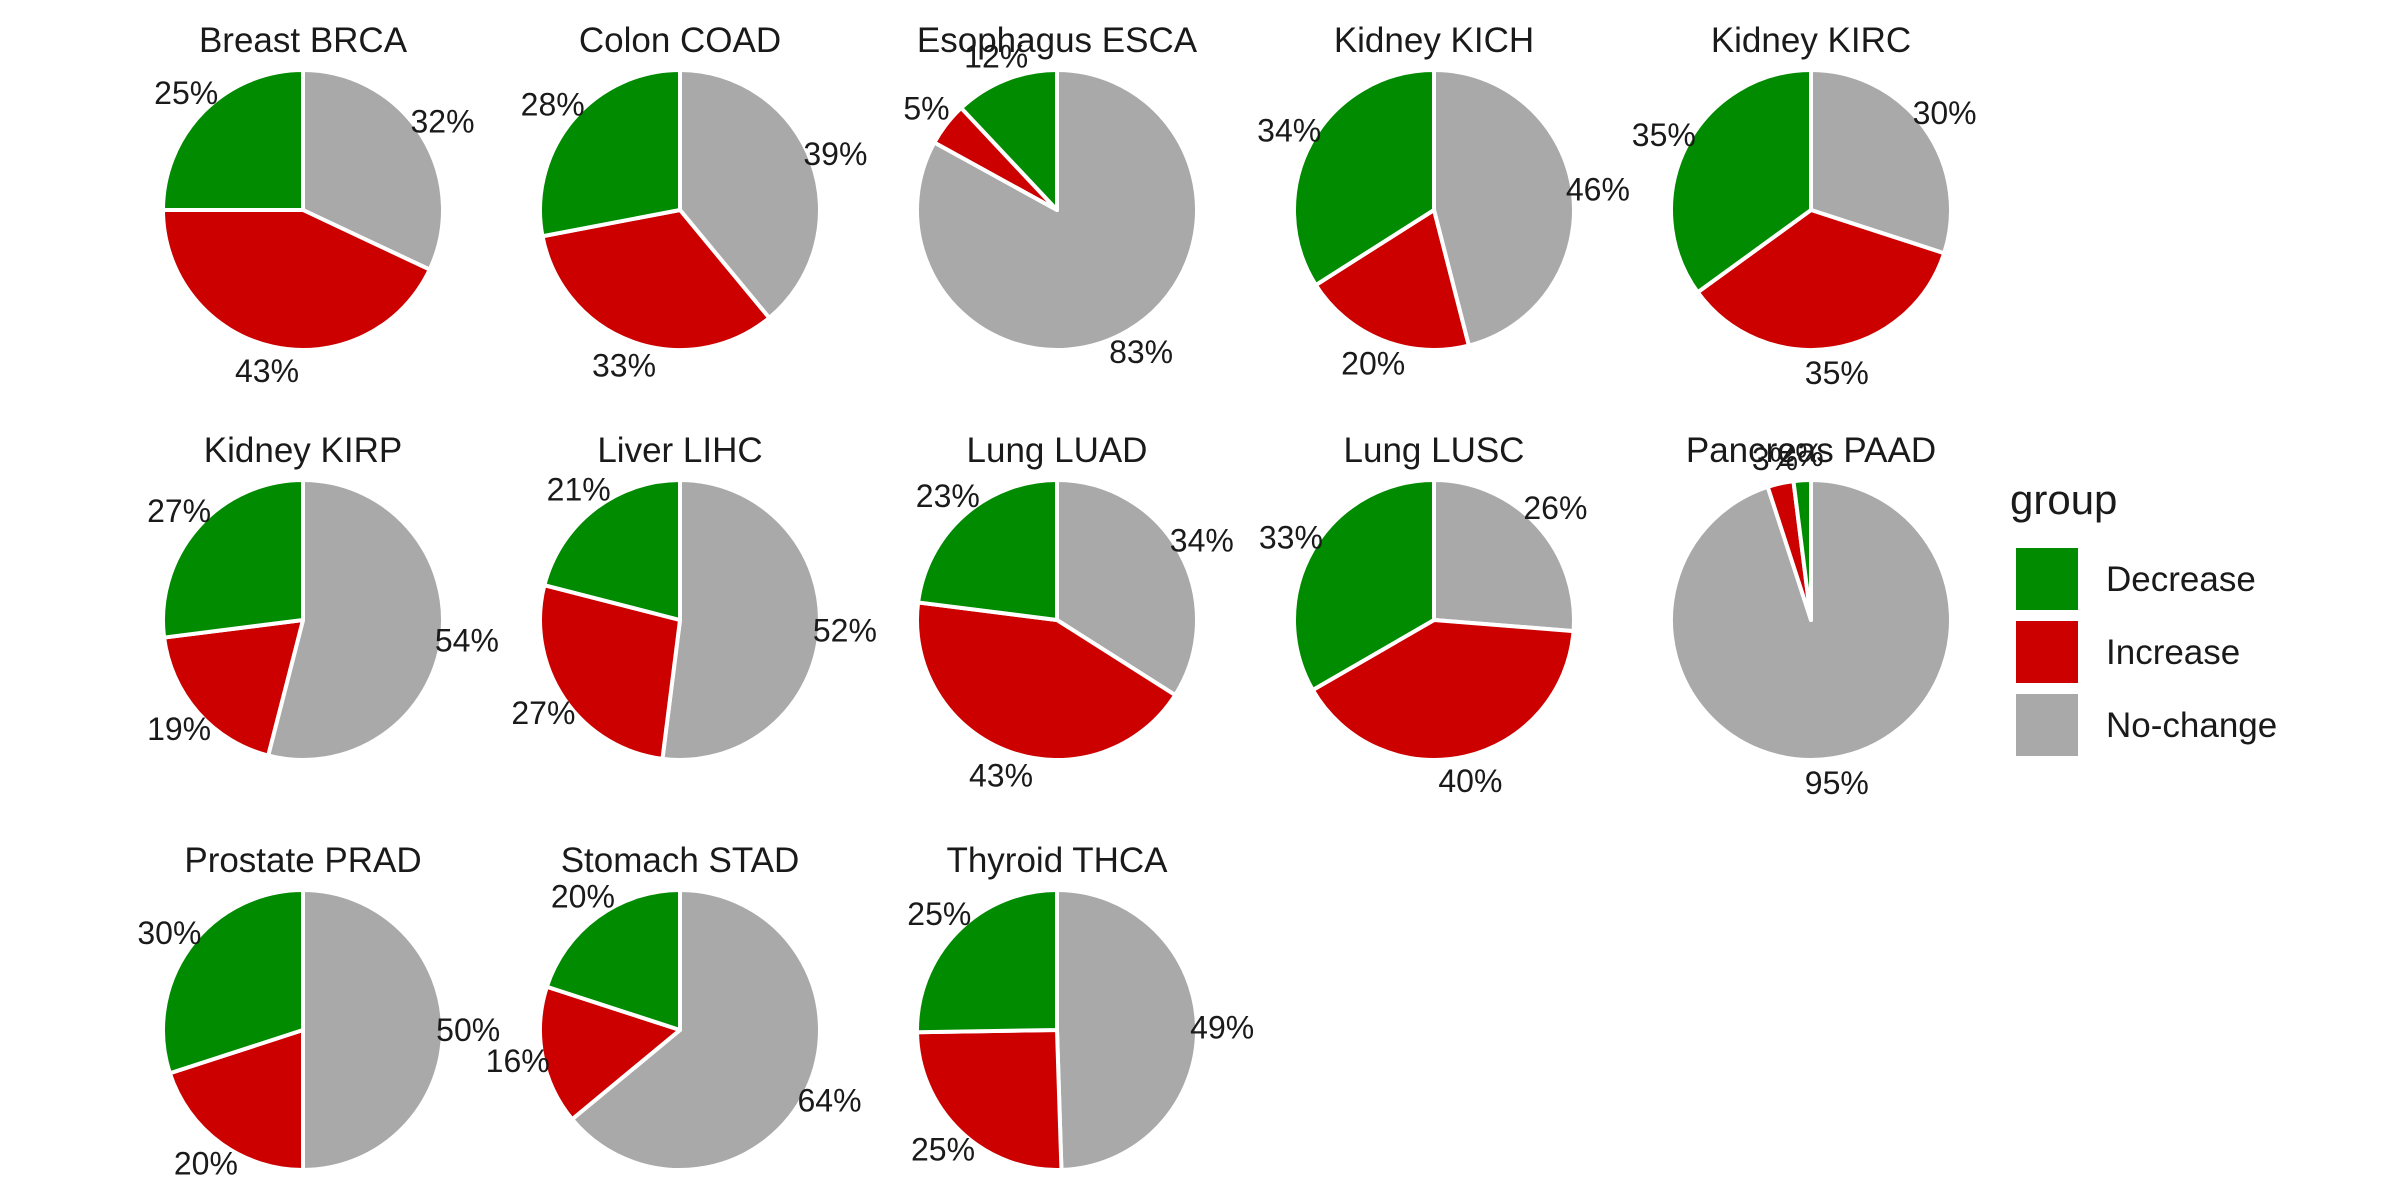 The width and height of the screenshot is (2400, 1200). Describe the element at coordinates (468, 1030) in the screenshot. I see `label-no-change: 50%` at that location.